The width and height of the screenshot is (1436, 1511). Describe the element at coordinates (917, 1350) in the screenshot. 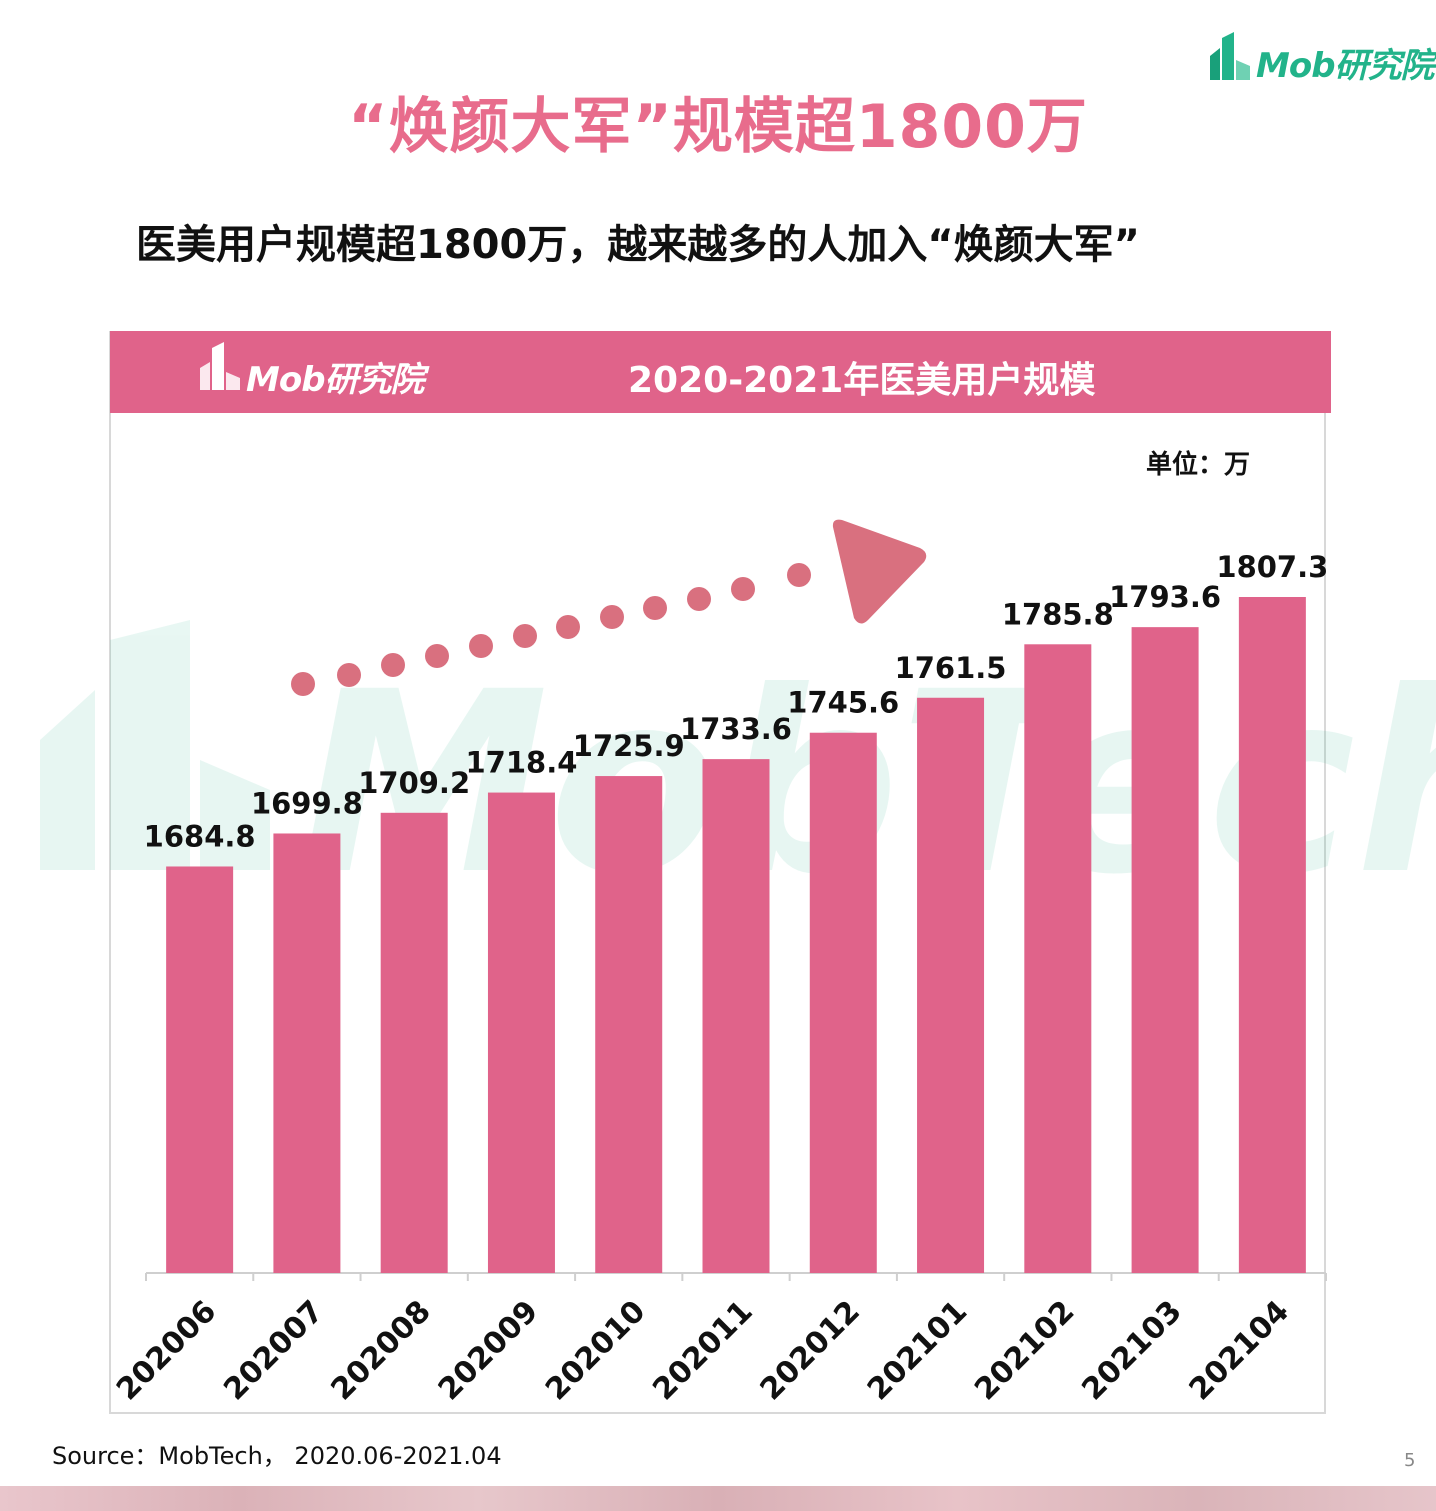

I see `category-label-202101: 202101` at that location.